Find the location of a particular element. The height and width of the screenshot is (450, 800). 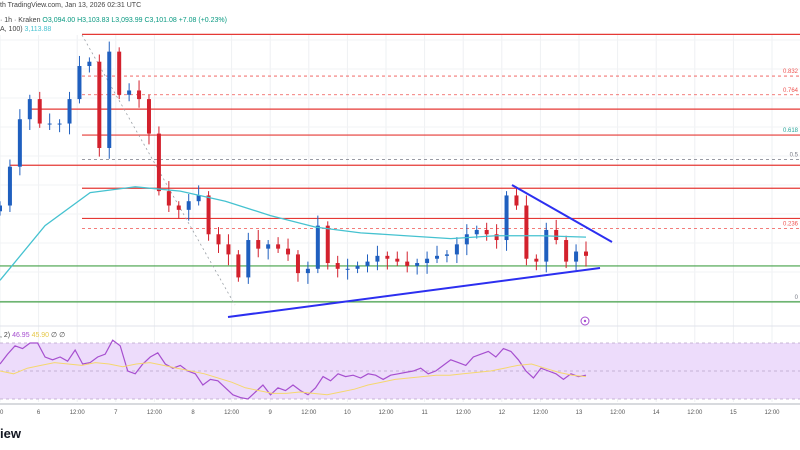

time-axis-tick-label: 12 is located at coordinates (501, 413).